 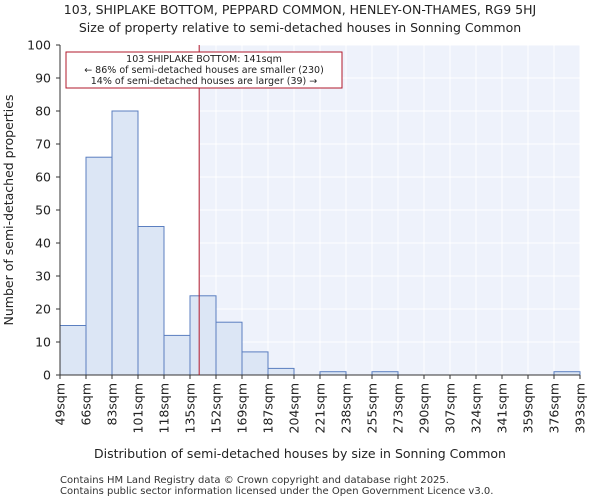 What do you see at coordinates (43, 177) in the screenshot?
I see `y-tick-label-60: 60` at bounding box center [43, 177].